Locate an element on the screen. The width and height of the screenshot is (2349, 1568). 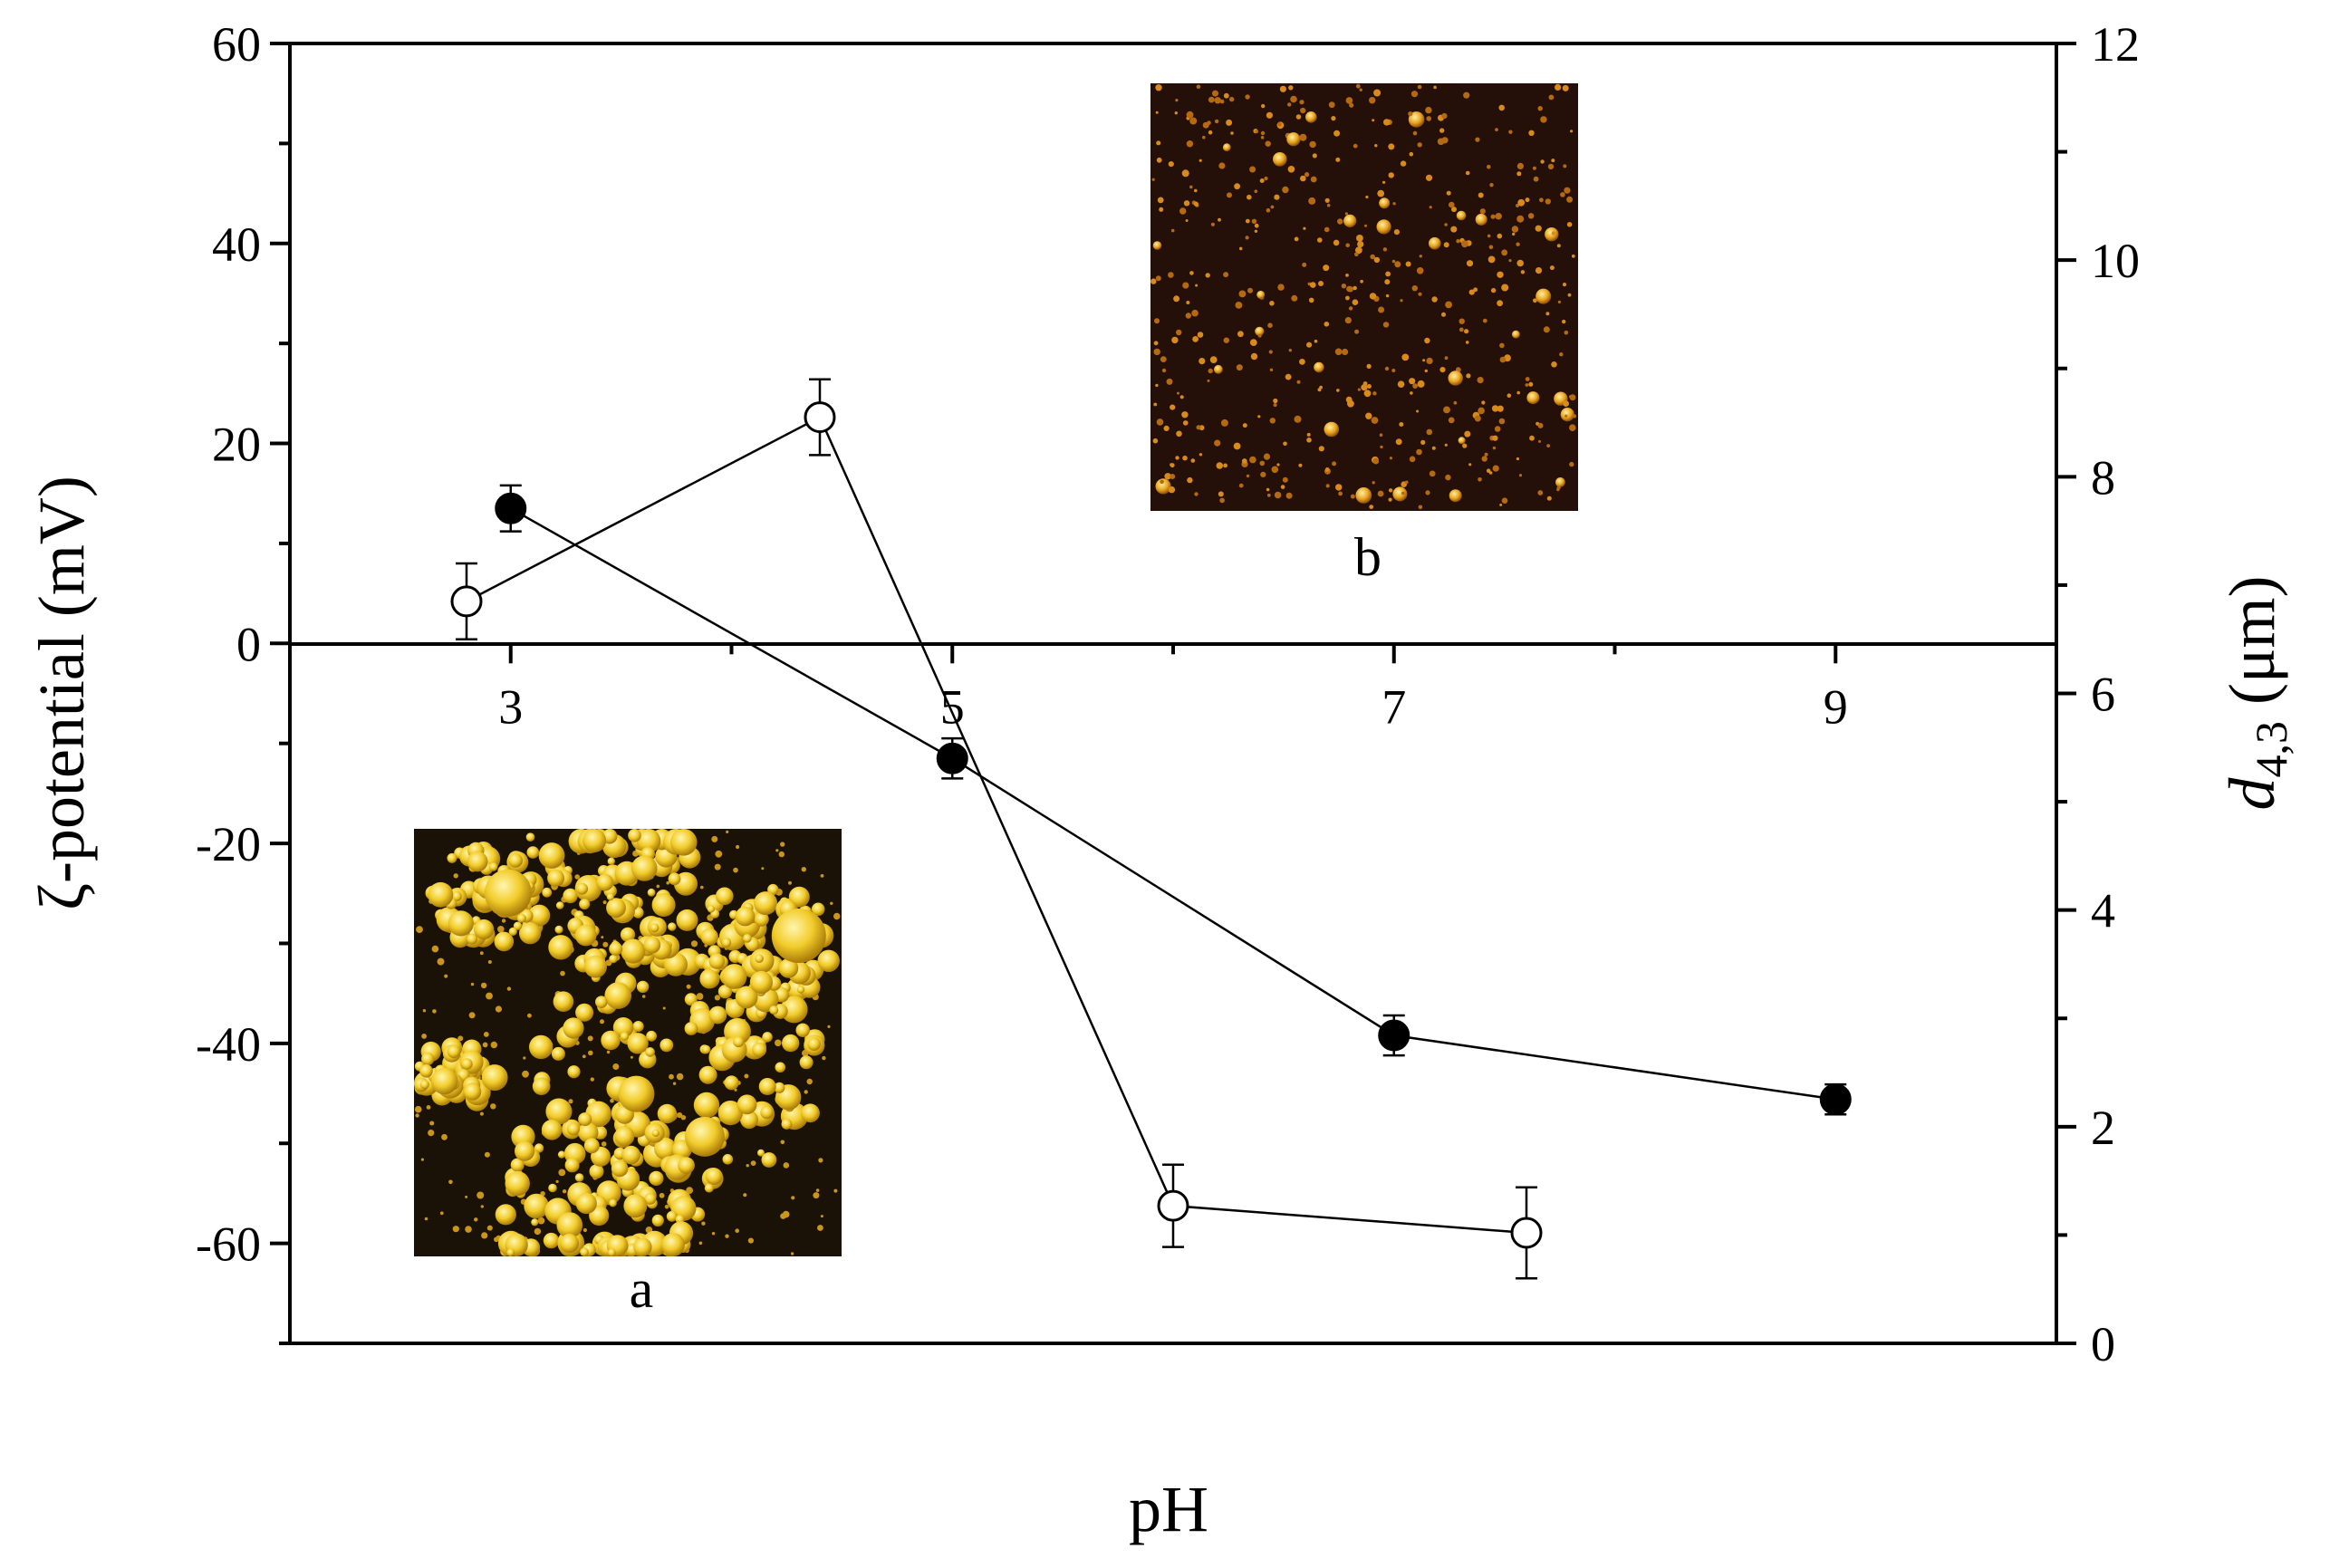
right-axis-title-main: d is located at coordinates (2252, 794).